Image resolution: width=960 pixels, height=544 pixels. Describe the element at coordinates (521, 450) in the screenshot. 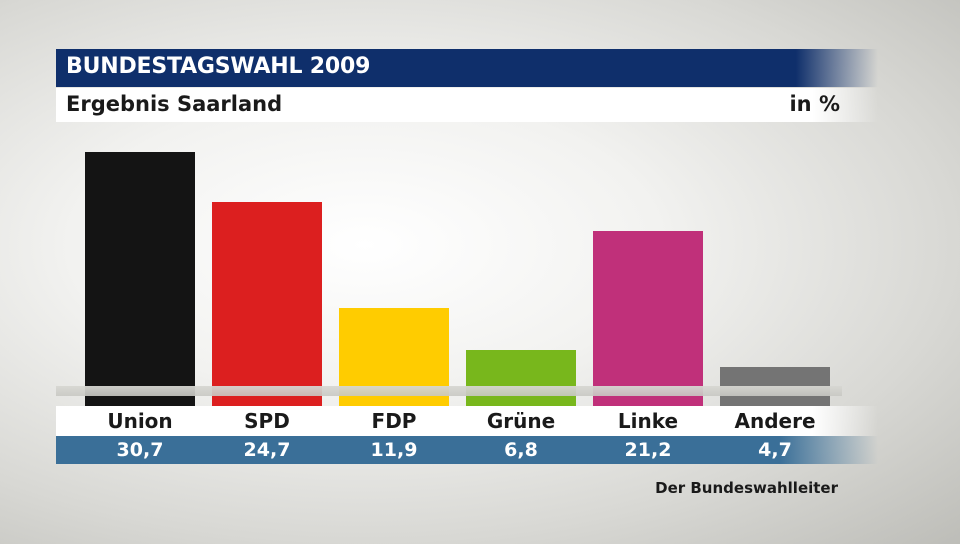

I see `value-label: 6,8` at that location.